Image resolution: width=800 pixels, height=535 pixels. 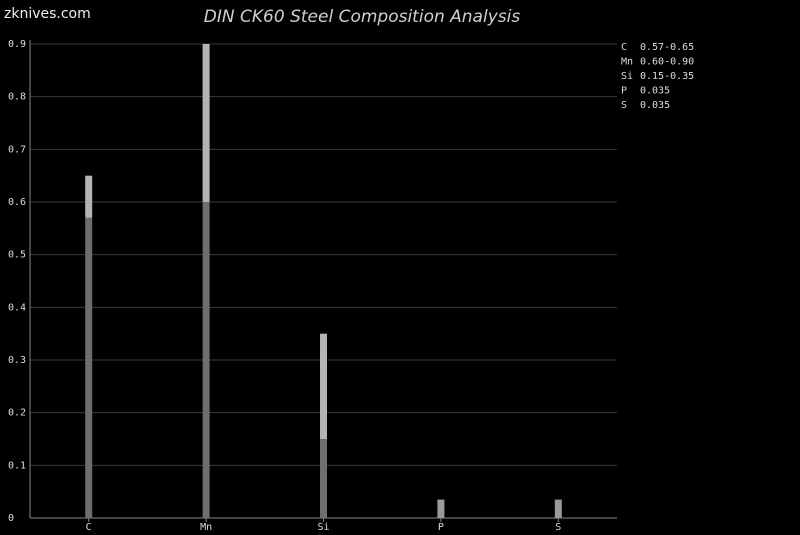 What do you see at coordinates (206, 527) in the screenshot?
I see `x-tick-label: Mn` at bounding box center [206, 527].